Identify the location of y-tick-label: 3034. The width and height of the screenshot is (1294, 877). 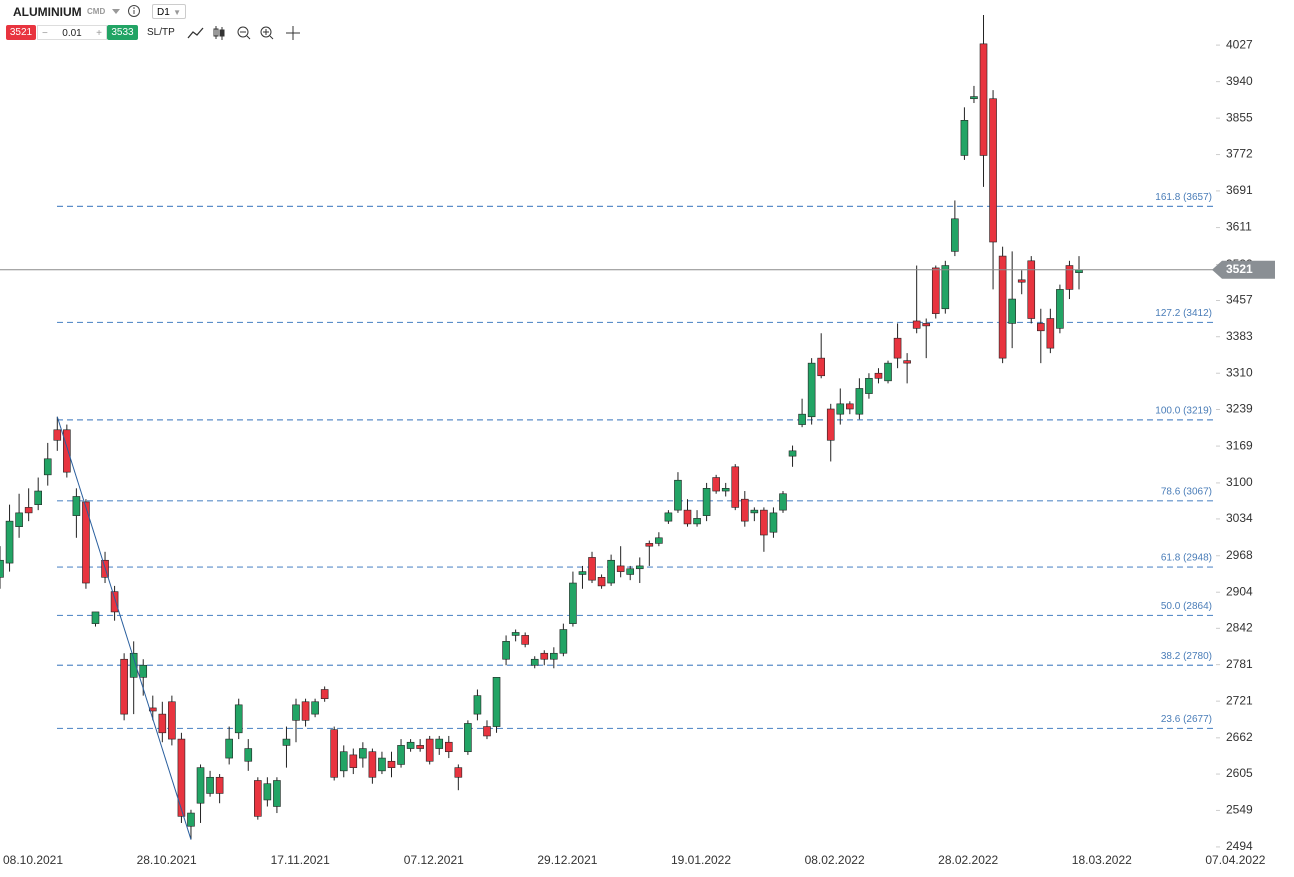
(1239, 518).